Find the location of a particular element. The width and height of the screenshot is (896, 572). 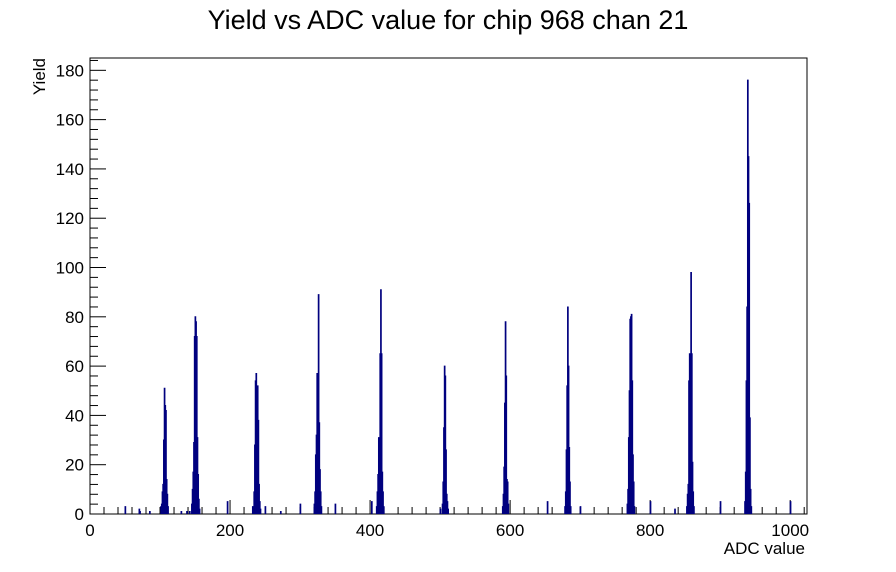

x-tick-label: 0 is located at coordinates (89, 530).